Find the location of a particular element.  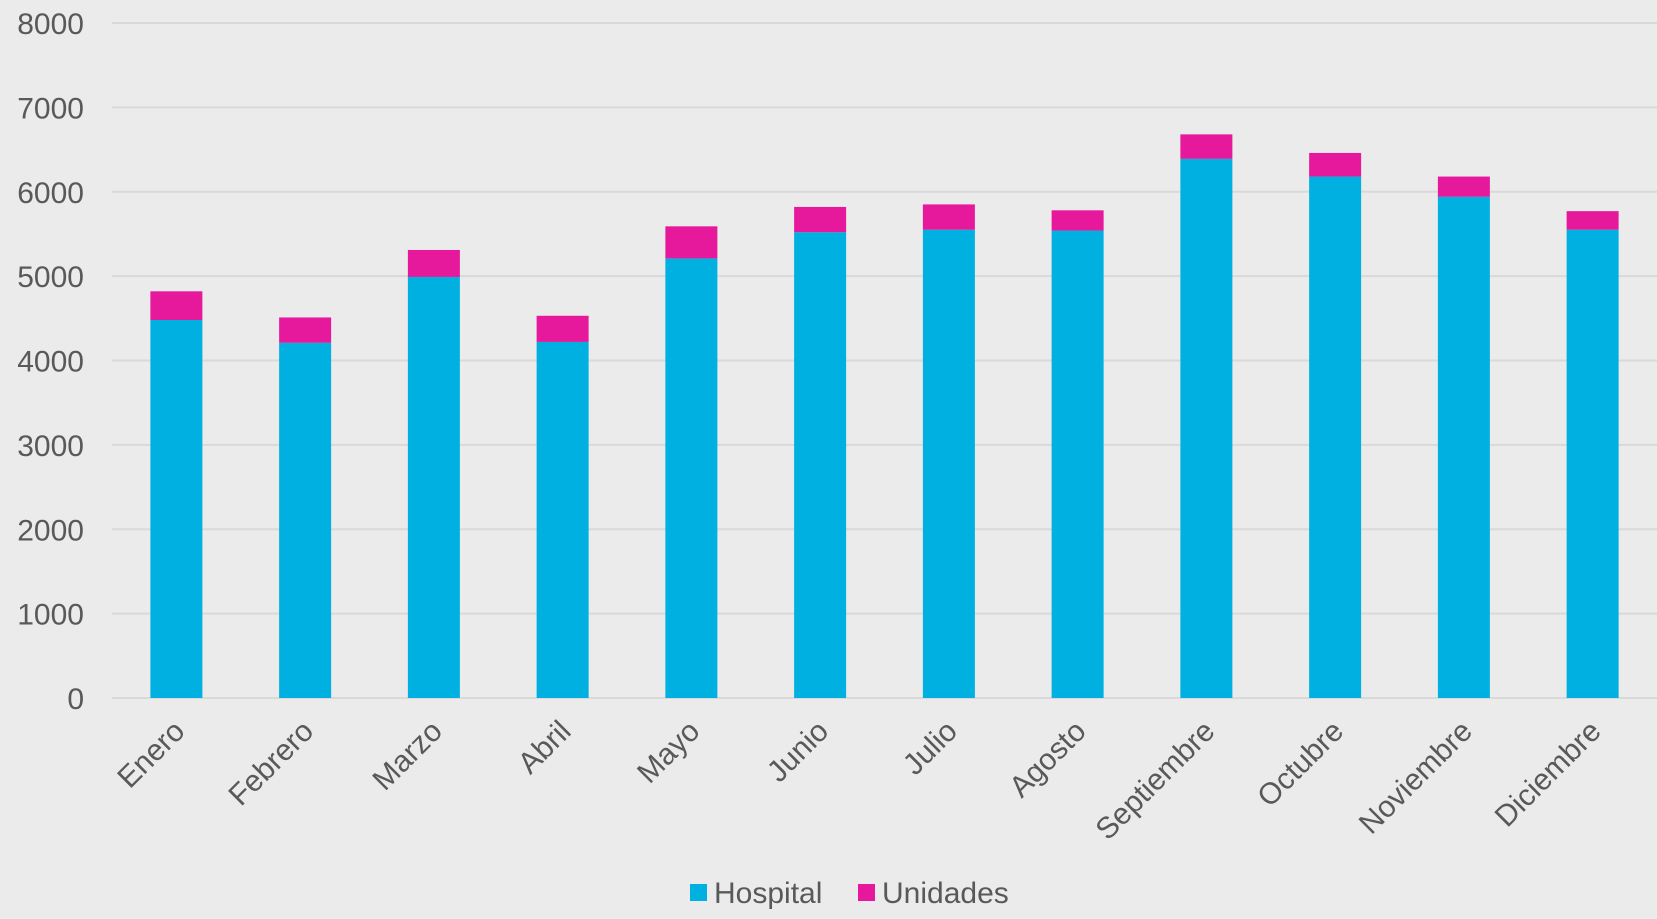

legend: Hospital Unidades is located at coordinates (849, 893).